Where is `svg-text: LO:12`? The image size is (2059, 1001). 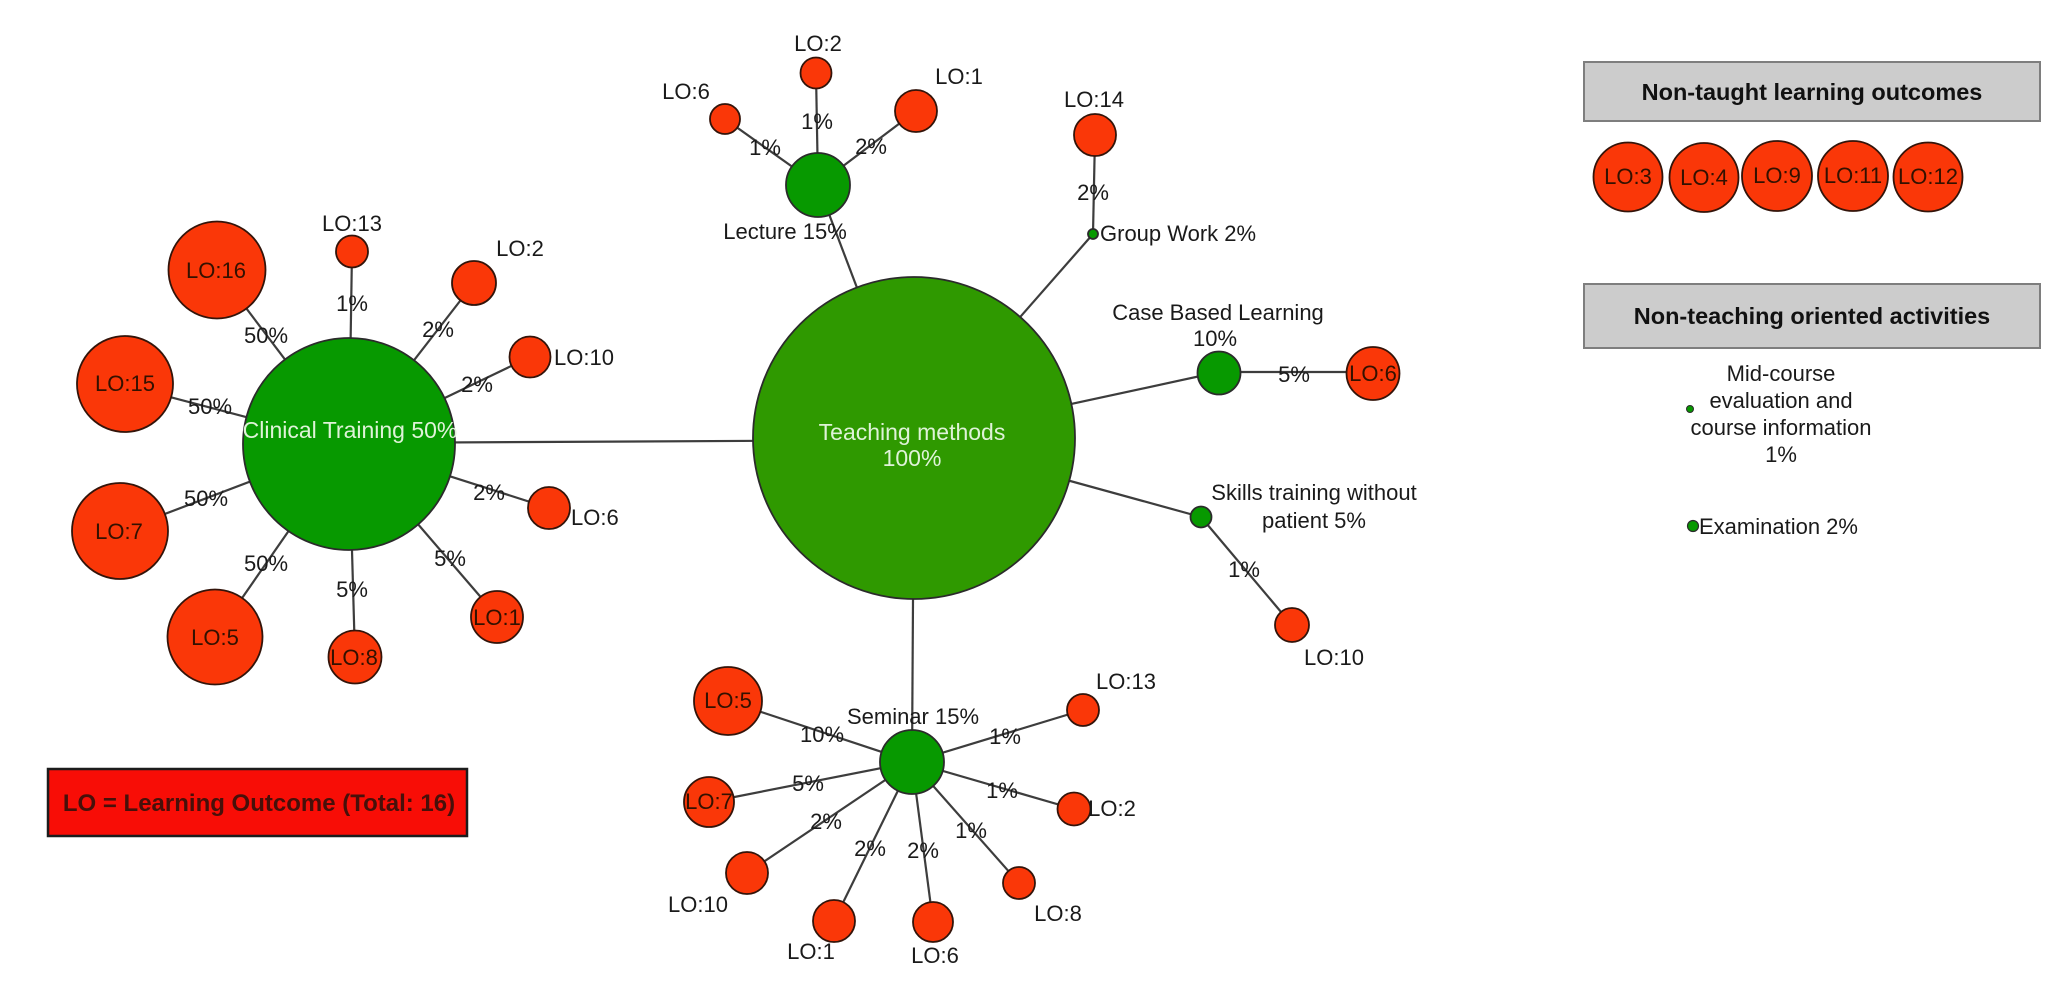 svg-text: LO:12 is located at coordinates (1928, 176).